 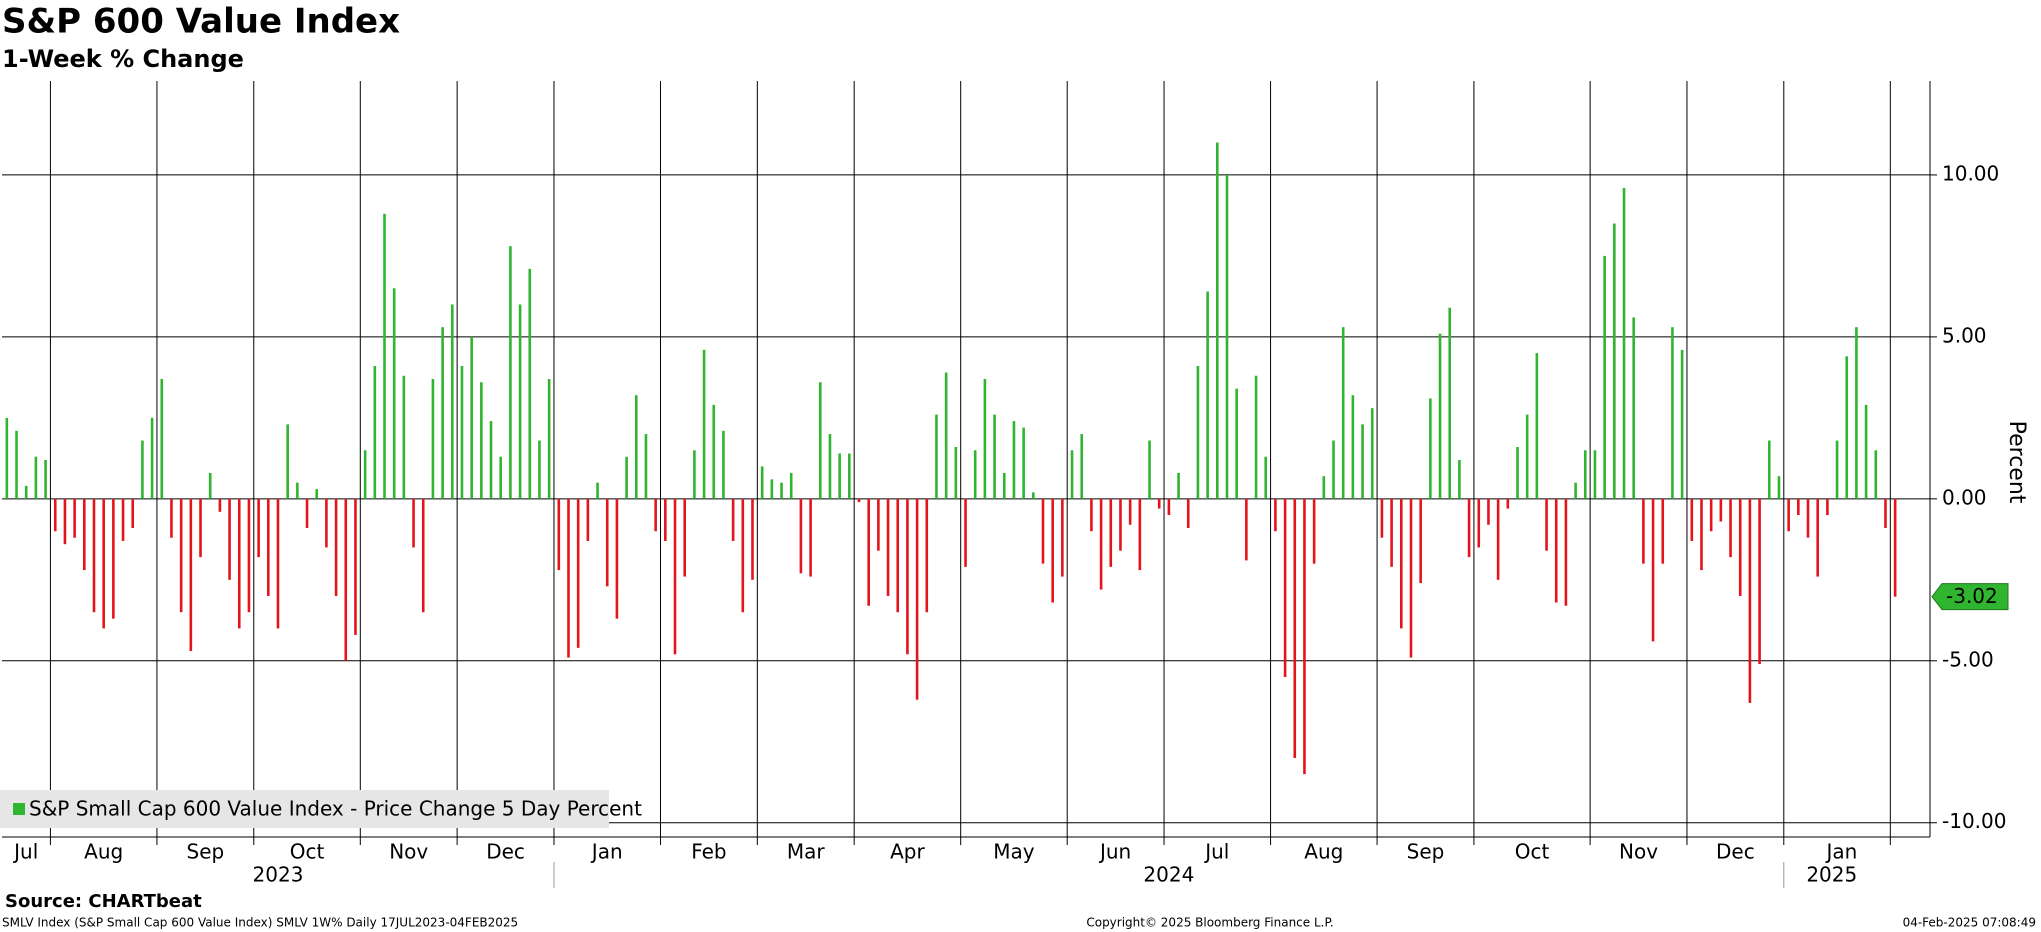 What do you see at coordinates (408, 852) in the screenshot?
I see `x-tick-label: Nov` at bounding box center [408, 852].